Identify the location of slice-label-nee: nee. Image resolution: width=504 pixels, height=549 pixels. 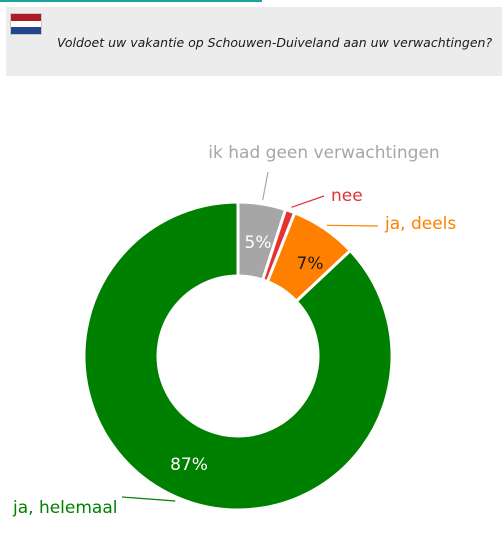
(347, 196).